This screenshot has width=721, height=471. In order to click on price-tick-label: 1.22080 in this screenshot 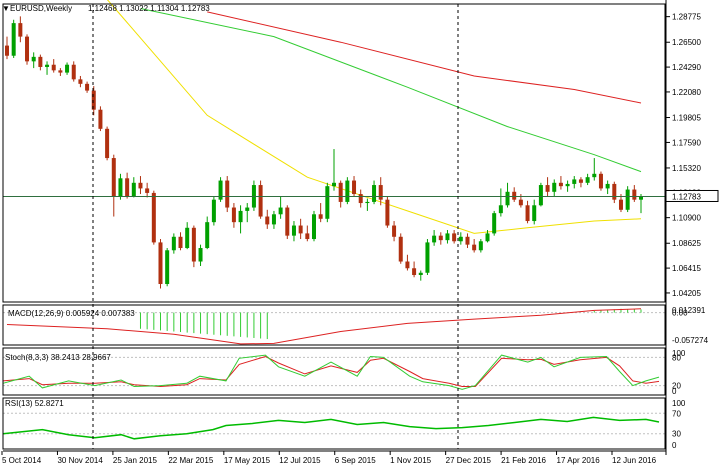, I will do `click(686, 92)`.